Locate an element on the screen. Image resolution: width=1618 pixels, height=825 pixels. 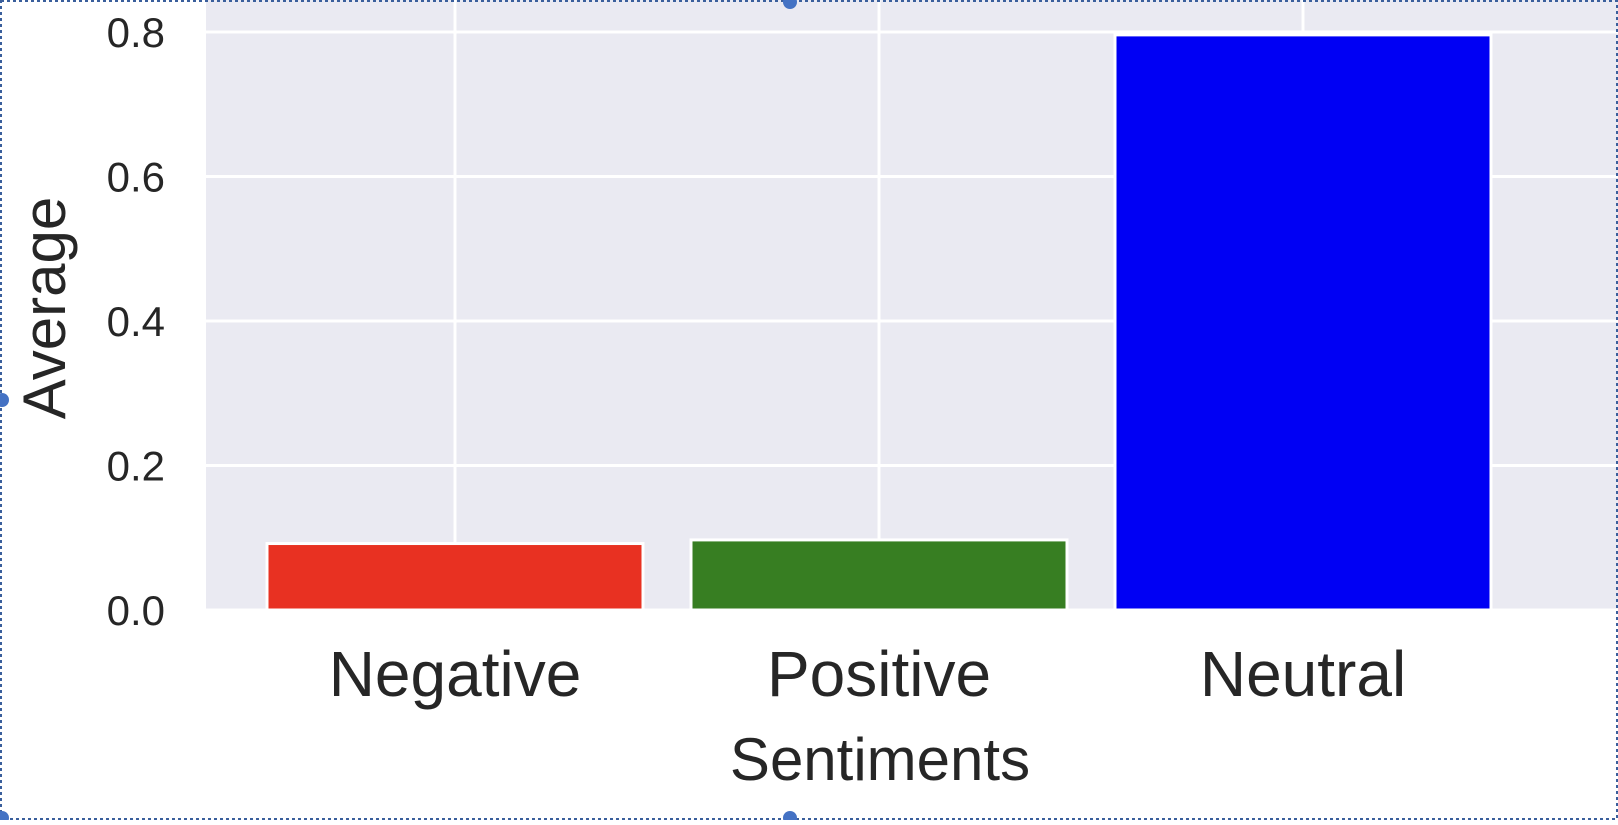
y-axis-ticks: 0.0 0.2 0.4 0.6 0.8 is located at coordinates (136, 321).